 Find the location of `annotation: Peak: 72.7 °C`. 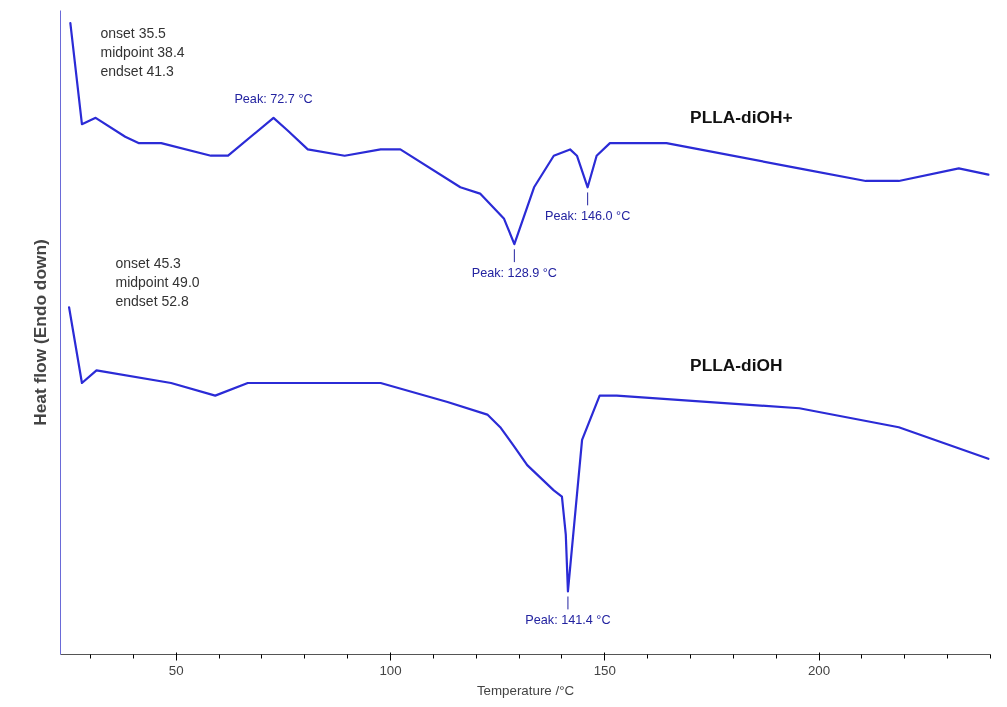

annotation: Peak: 72.7 °C is located at coordinates (273, 98).